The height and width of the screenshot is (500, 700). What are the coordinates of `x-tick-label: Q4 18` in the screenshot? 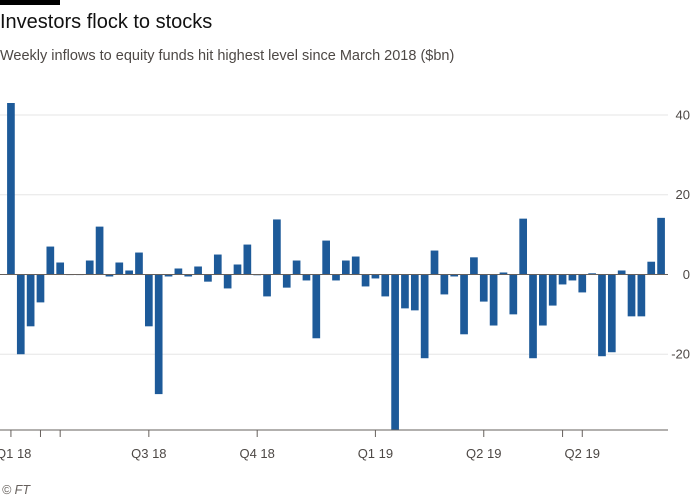 It's located at (256, 453).